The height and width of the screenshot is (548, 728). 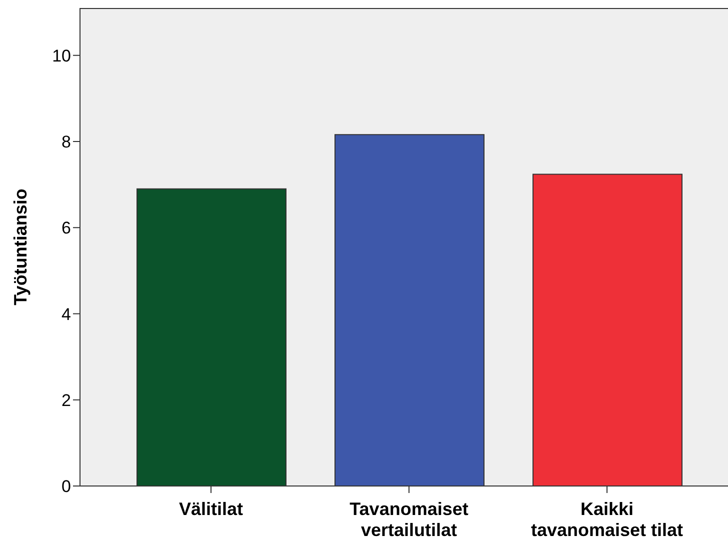 I want to click on y-tick-label: 4, so click(x=66, y=314).